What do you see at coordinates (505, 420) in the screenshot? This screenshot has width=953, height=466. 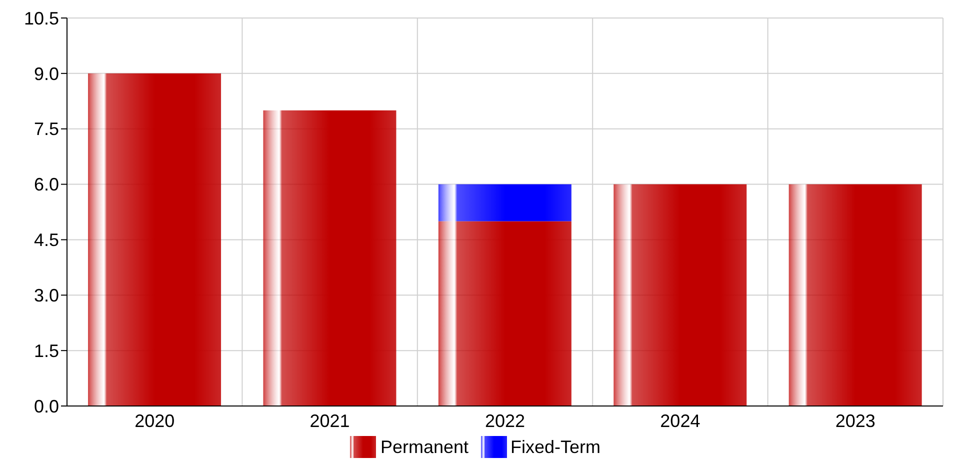 I see `x-tick-label: 2022` at bounding box center [505, 420].